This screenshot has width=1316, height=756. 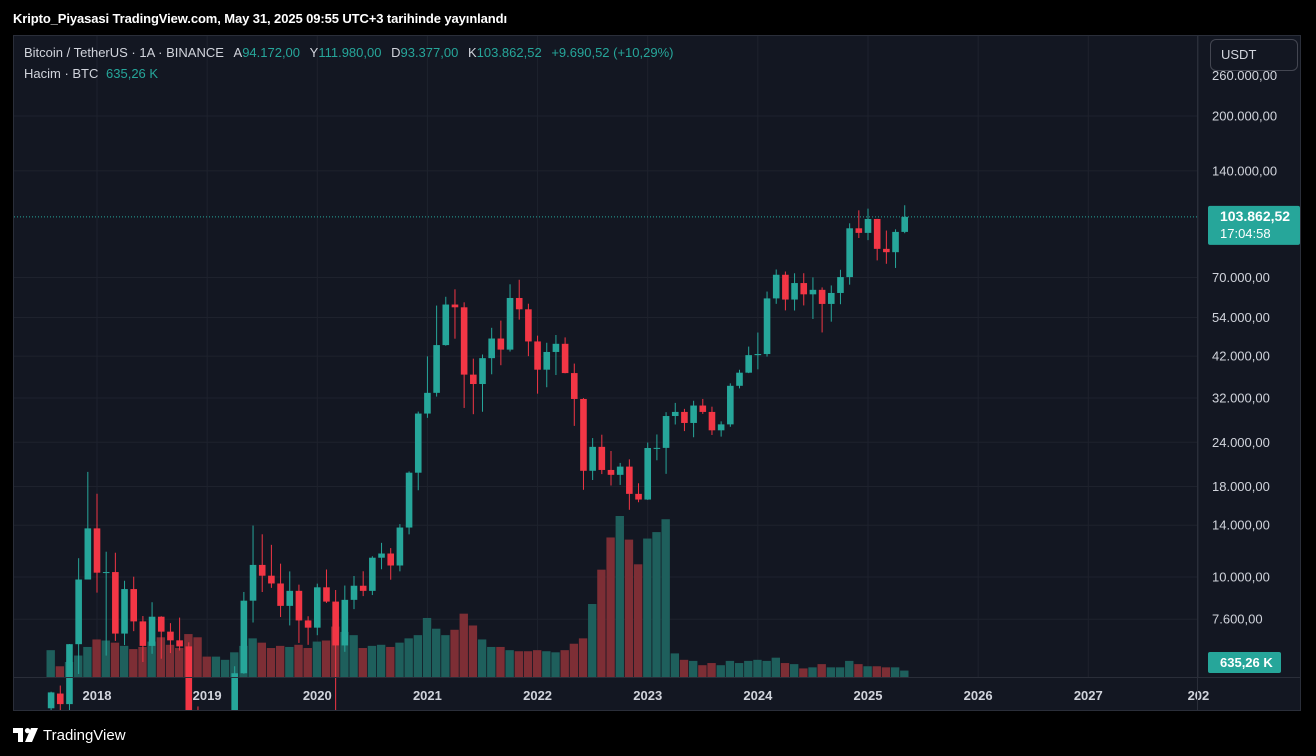 I want to click on volume-label: Hacim · BTC, so click(x=61, y=73).